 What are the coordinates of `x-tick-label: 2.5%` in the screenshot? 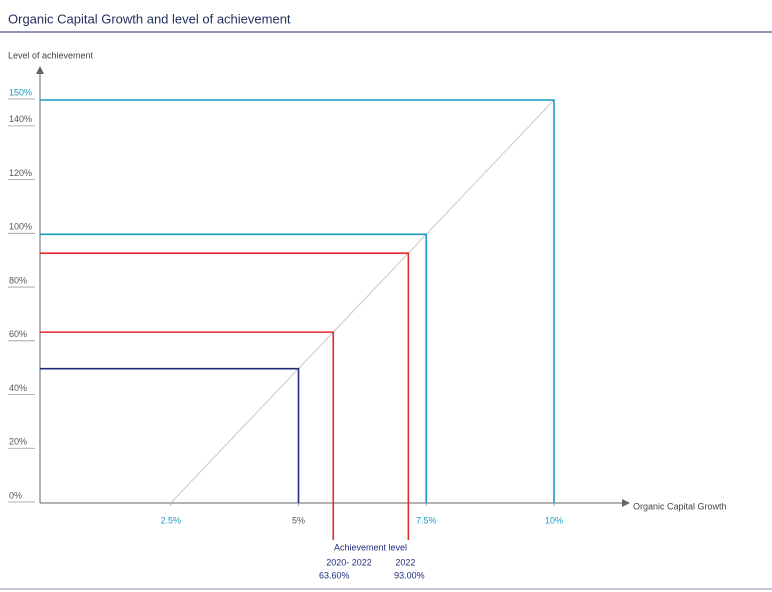 It's located at (170, 520).